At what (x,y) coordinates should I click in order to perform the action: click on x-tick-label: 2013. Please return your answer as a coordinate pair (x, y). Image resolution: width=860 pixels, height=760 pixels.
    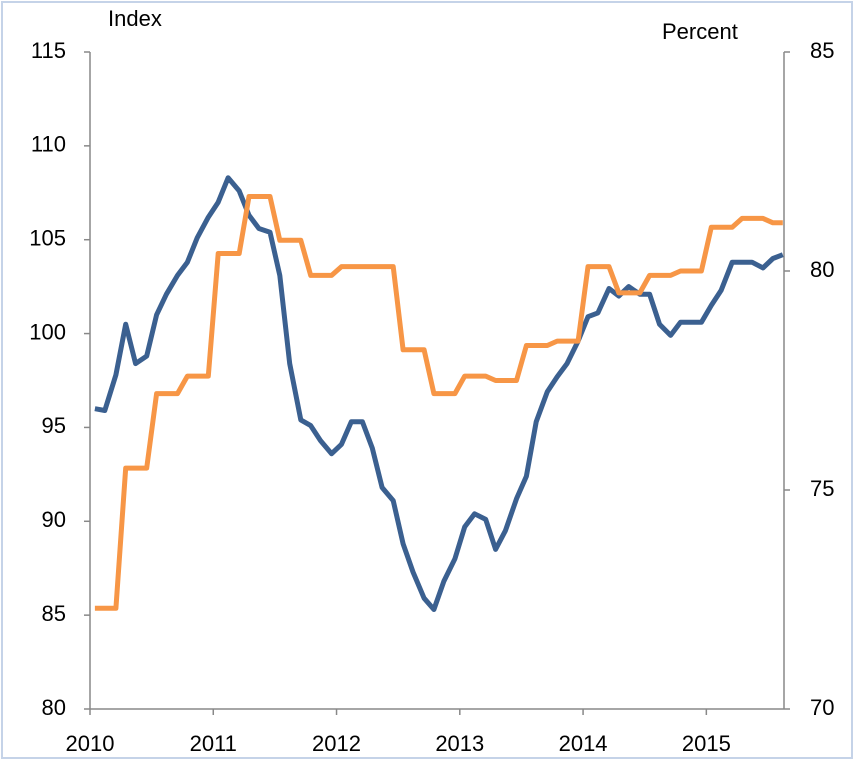
    Looking at the image, I should click on (459, 743).